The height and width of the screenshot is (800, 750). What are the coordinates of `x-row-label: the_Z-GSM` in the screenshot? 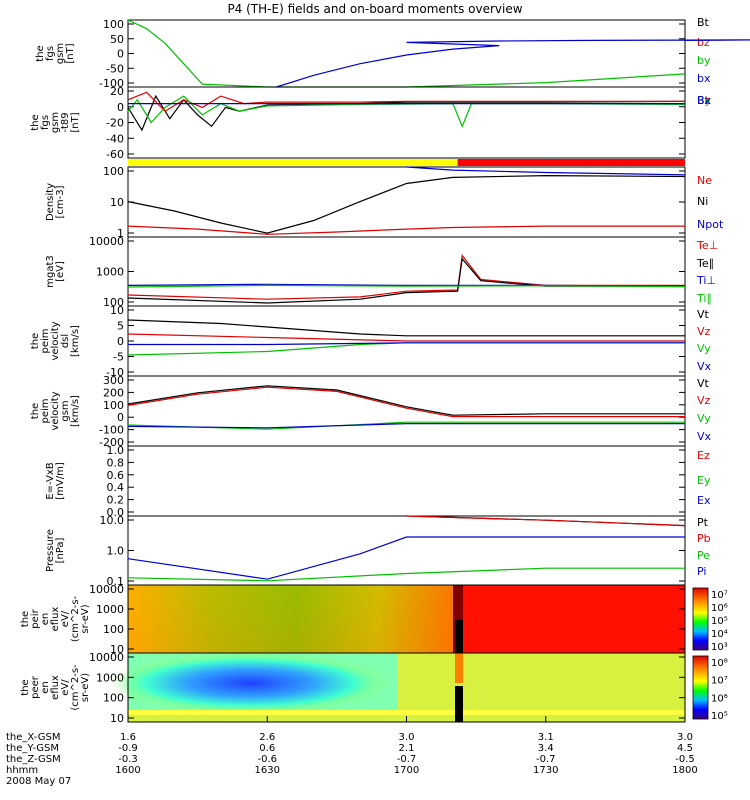 It's located at (33, 759).